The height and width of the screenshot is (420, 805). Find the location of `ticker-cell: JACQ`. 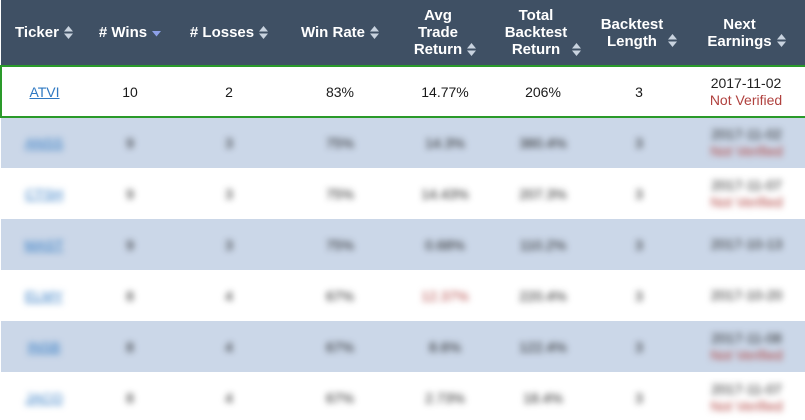

ticker-cell: JACQ is located at coordinates (44, 396).